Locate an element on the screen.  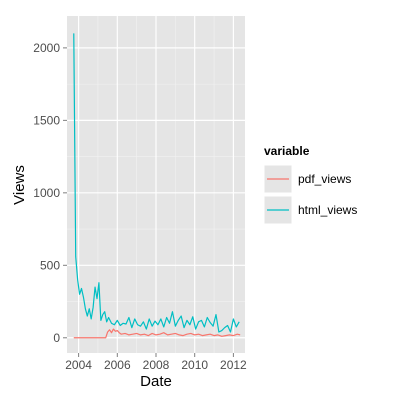
y-axis: 0 500 1000 1500 2000 is located at coordinates (50, 193).